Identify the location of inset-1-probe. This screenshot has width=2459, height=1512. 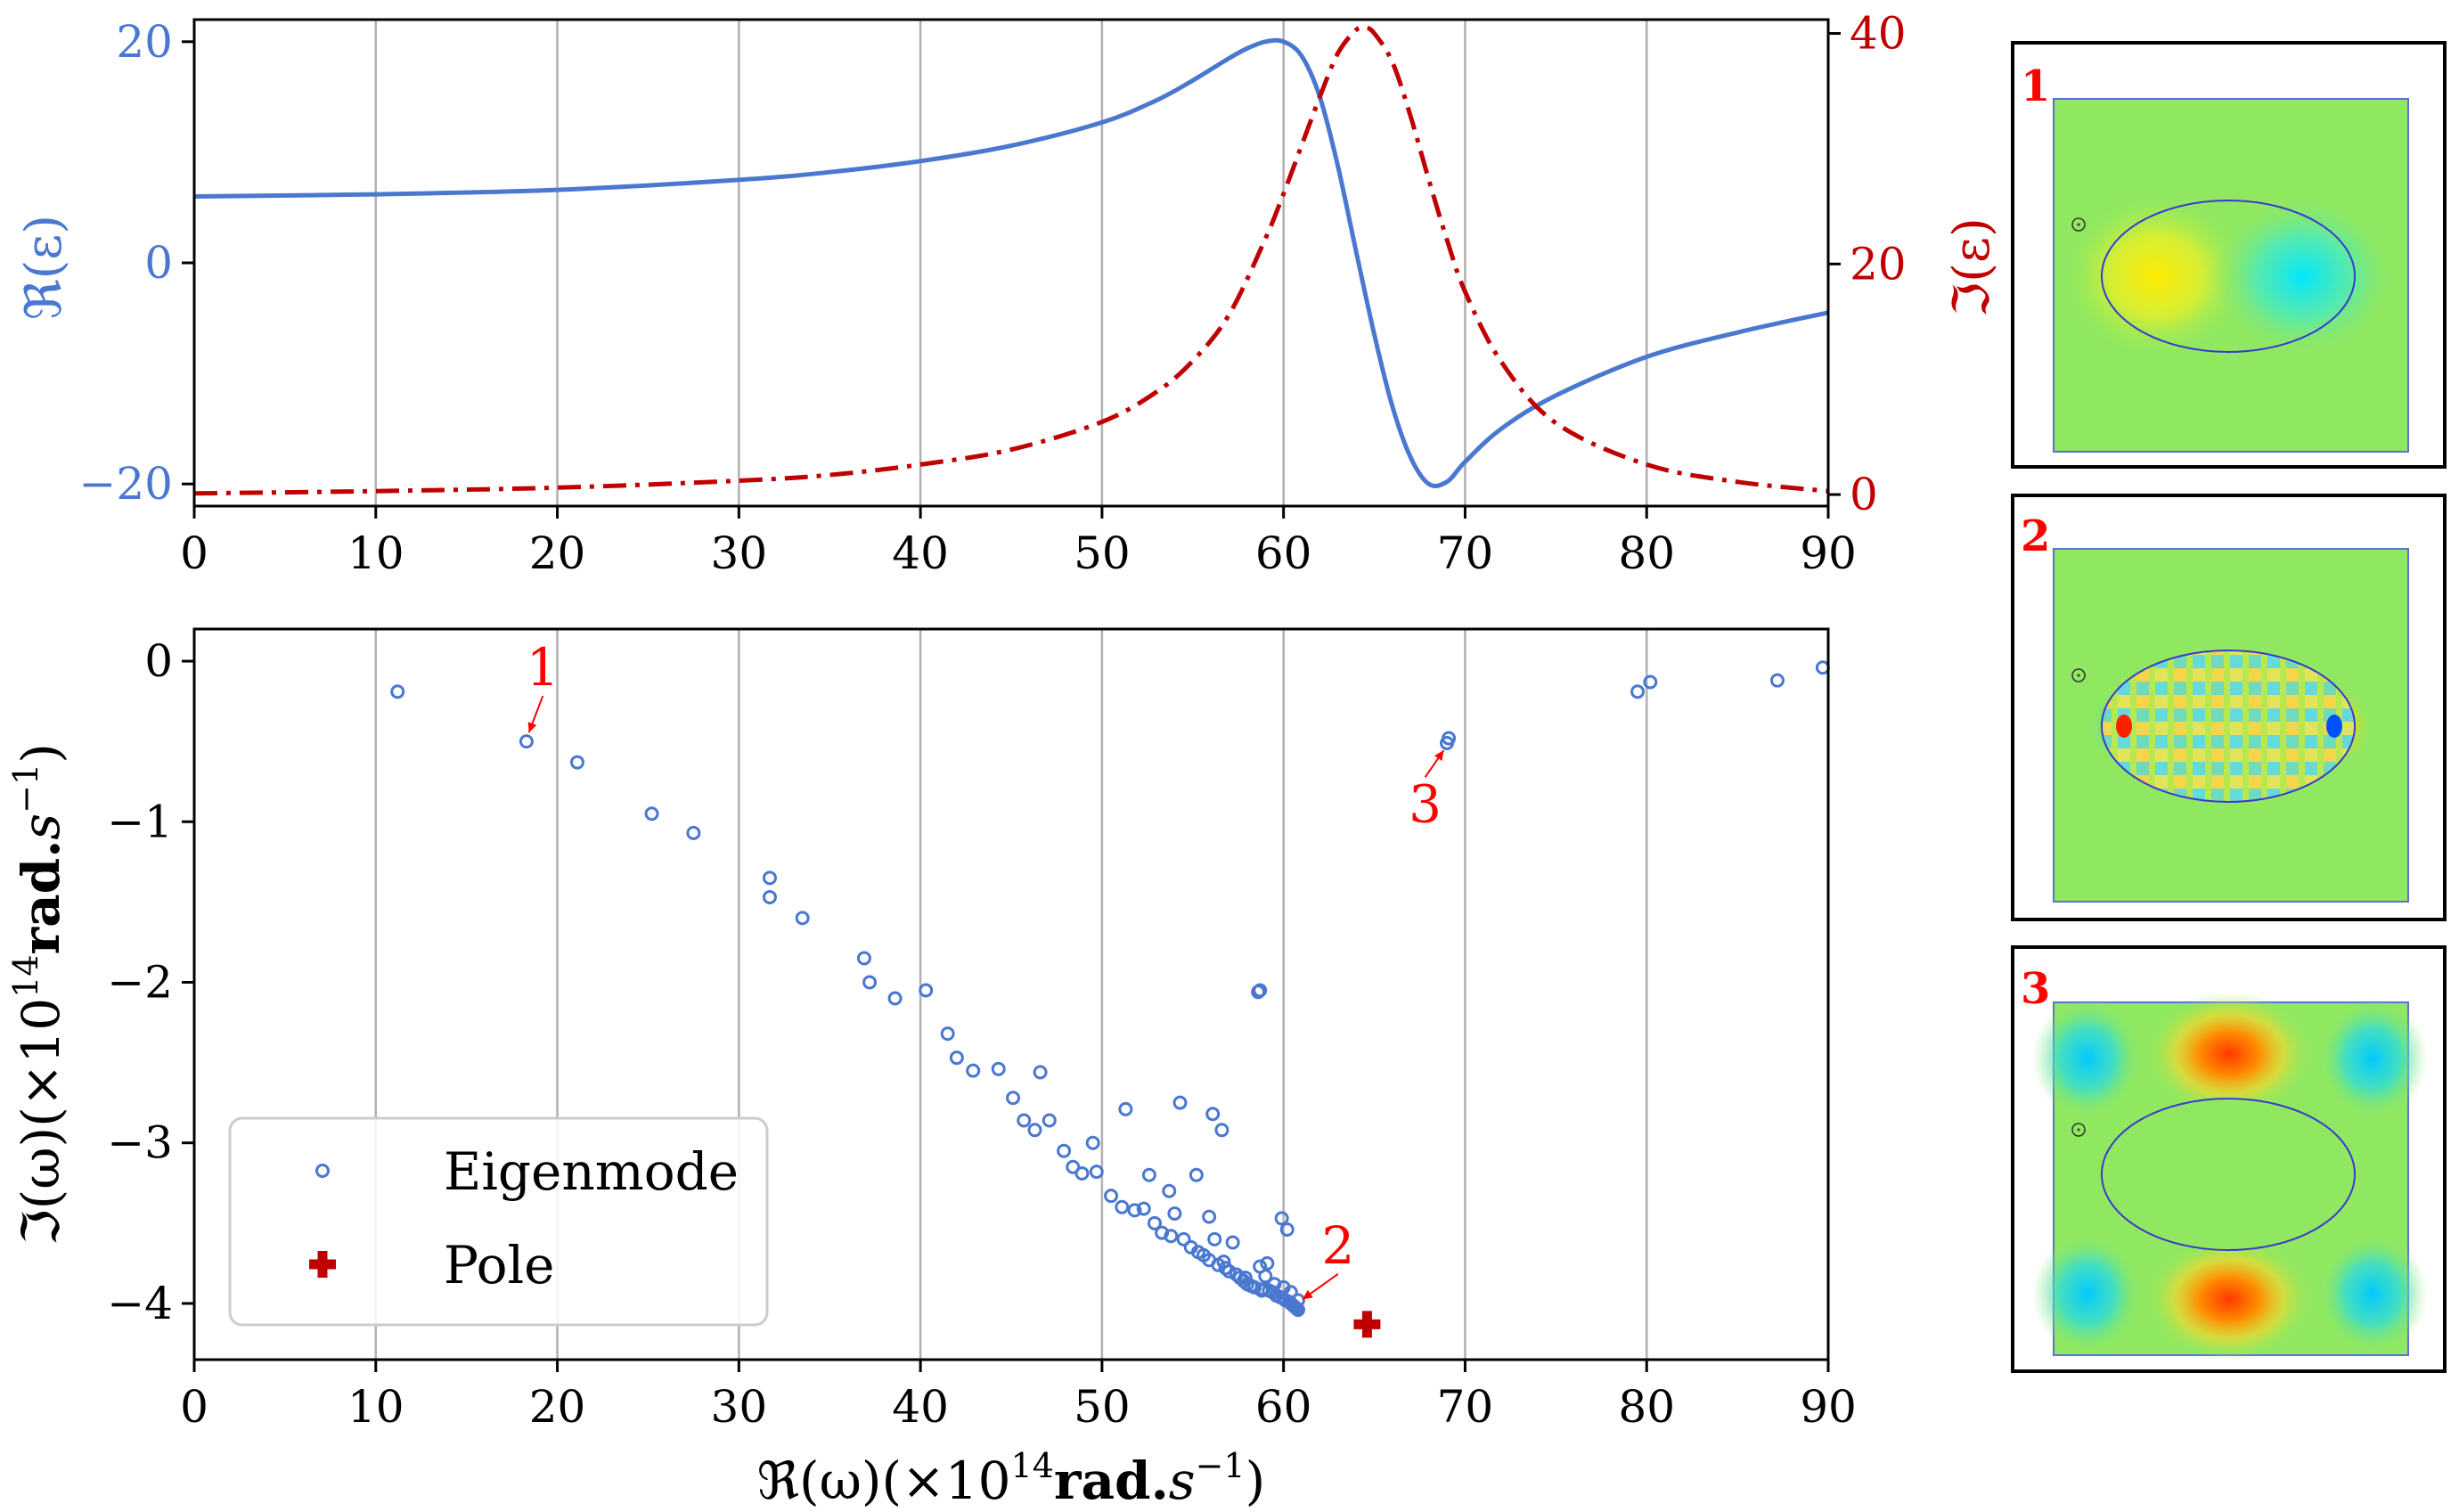
(2078, 225).